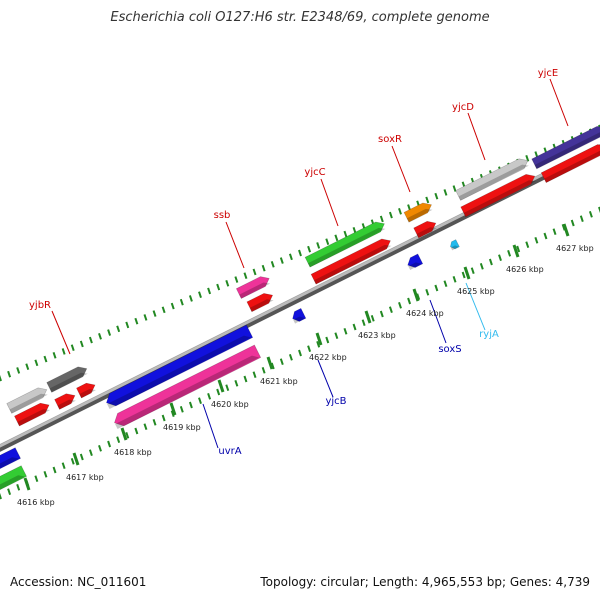 This screenshot has width=600, height=600. I want to click on scale-tick-label: 4621 kbp, so click(279, 381).